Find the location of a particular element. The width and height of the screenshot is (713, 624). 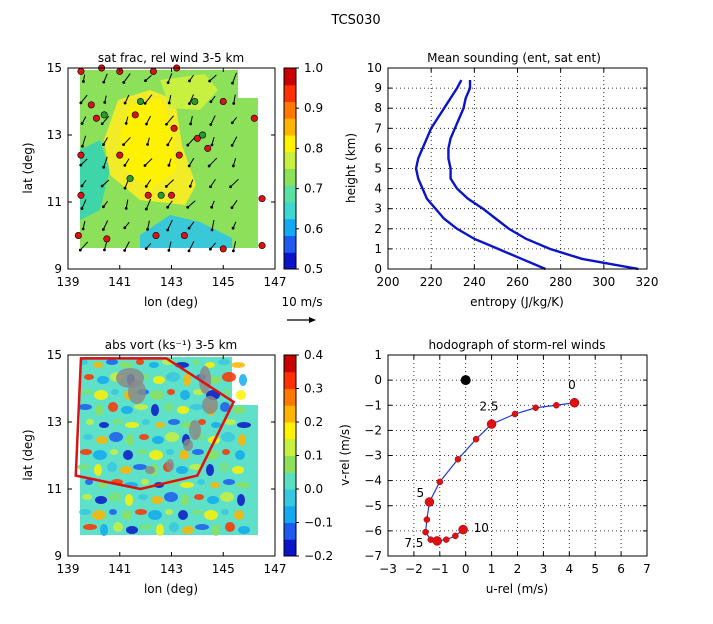

y-tick-label: 4 is located at coordinates (378, 189).